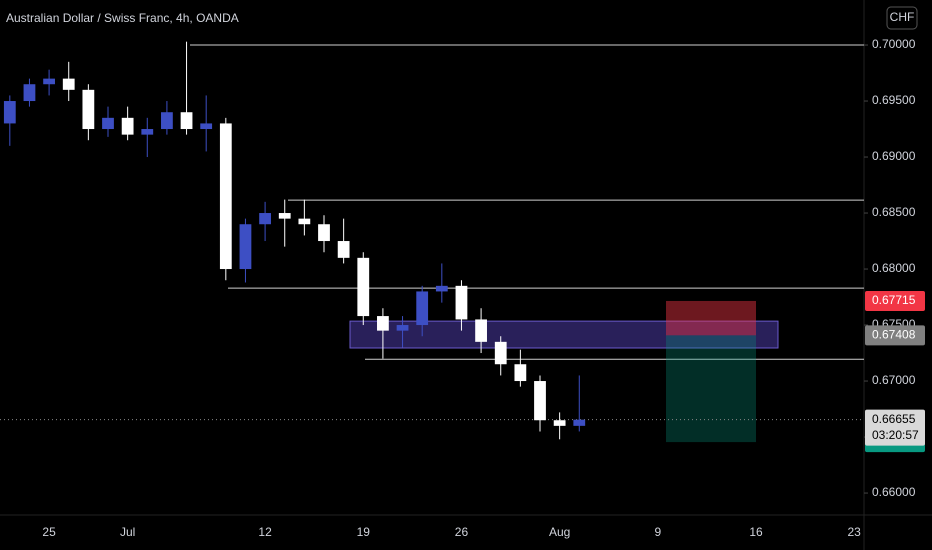 The height and width of the screenshot is (550, 932). What do you see at coordinates (364, 532) in the screenshot?
I see `x-tick-label: 19` at bounding box center [364, 532].